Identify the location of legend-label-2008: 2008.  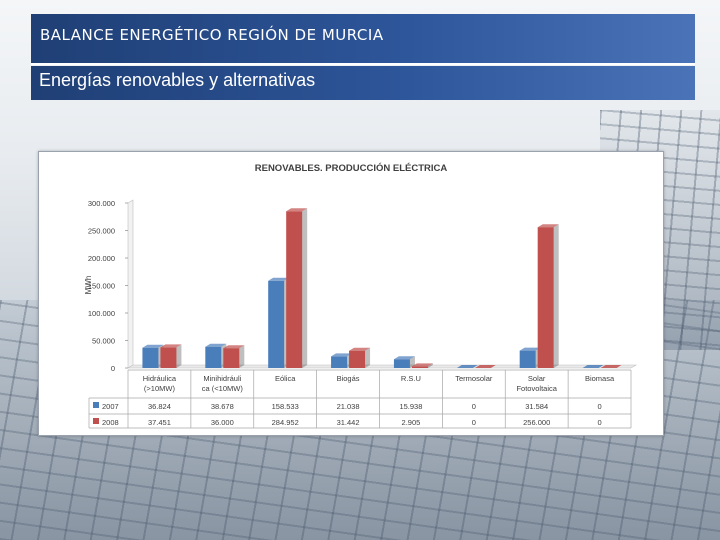
(110, 422).